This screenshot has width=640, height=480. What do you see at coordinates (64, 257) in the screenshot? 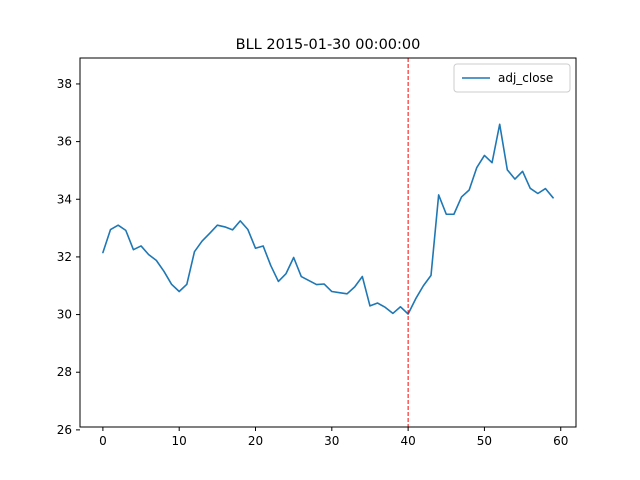
I see `y-tick-label: 32` at bounding box center [64, 257].